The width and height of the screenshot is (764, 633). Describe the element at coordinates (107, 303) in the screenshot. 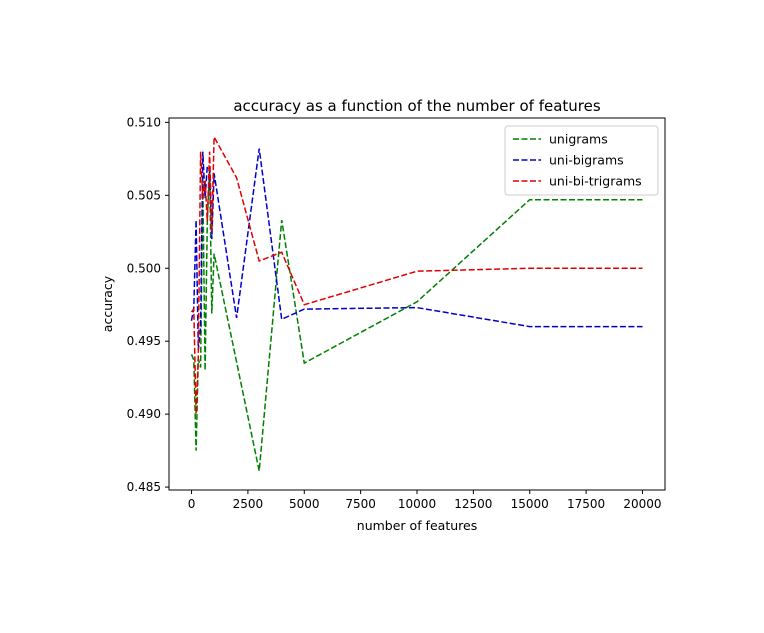

I see `y-axis-label: accuracy` at that location.